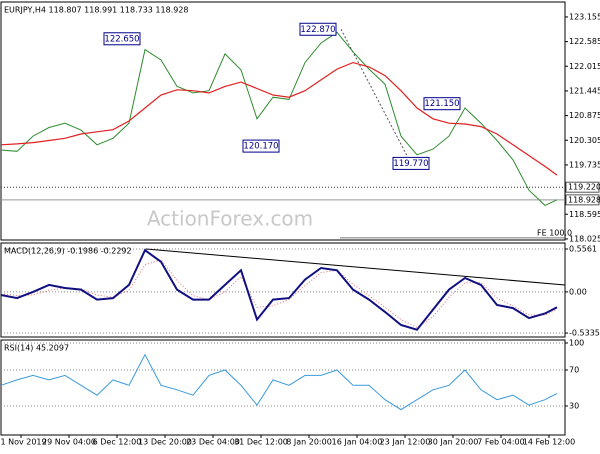 This screenshot has height=454, width=600. I want to click on x-tick-label: 13 Dec 20:00, so click(165, 442).